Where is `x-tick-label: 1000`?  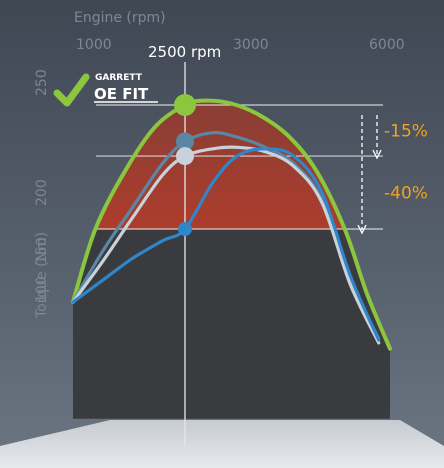
x-tick-label: 1000 is located at coordinates (94, 45).